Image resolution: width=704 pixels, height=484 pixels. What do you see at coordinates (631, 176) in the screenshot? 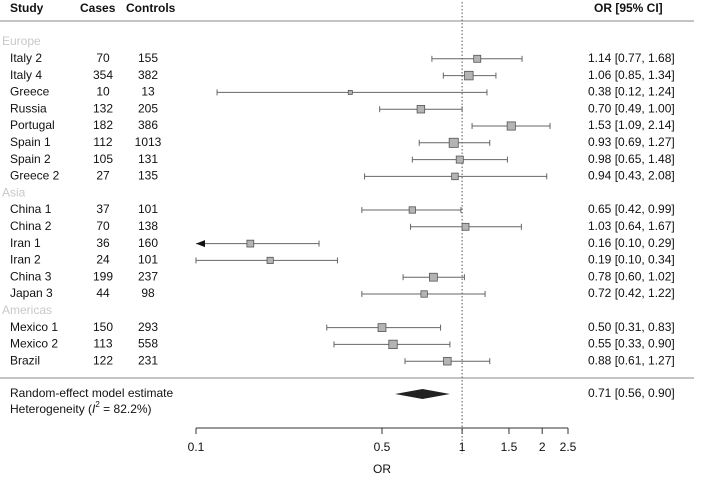
I see `estimate-label: 0.94 [0.43, 2.08]` at bounding box center [631, 176].